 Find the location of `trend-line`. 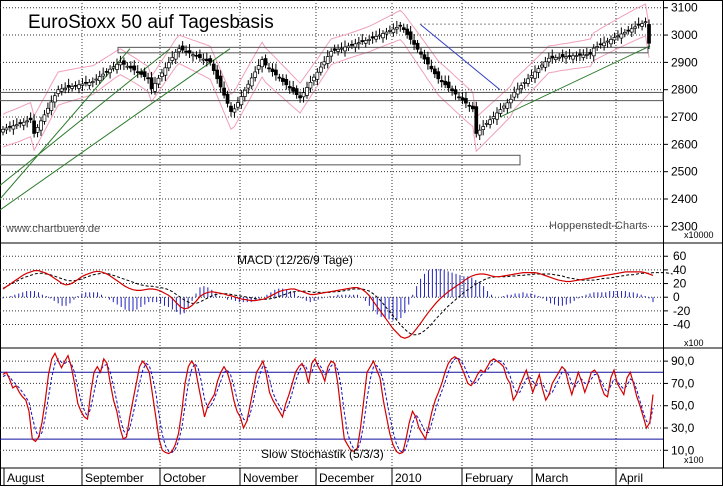

trend-line is located at coordinates (575, 81).